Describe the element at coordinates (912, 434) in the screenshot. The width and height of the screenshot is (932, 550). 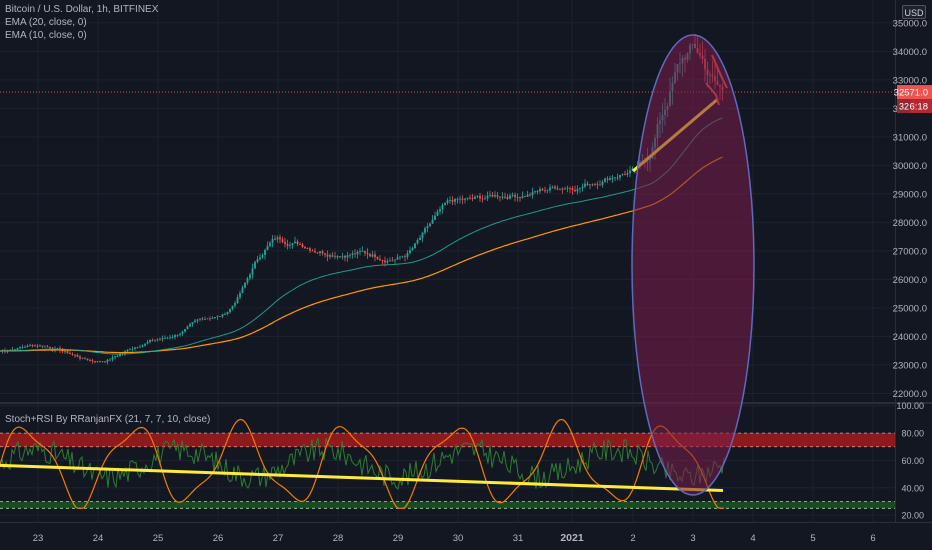
I see `osc-tick-label: 80.00` at that location.